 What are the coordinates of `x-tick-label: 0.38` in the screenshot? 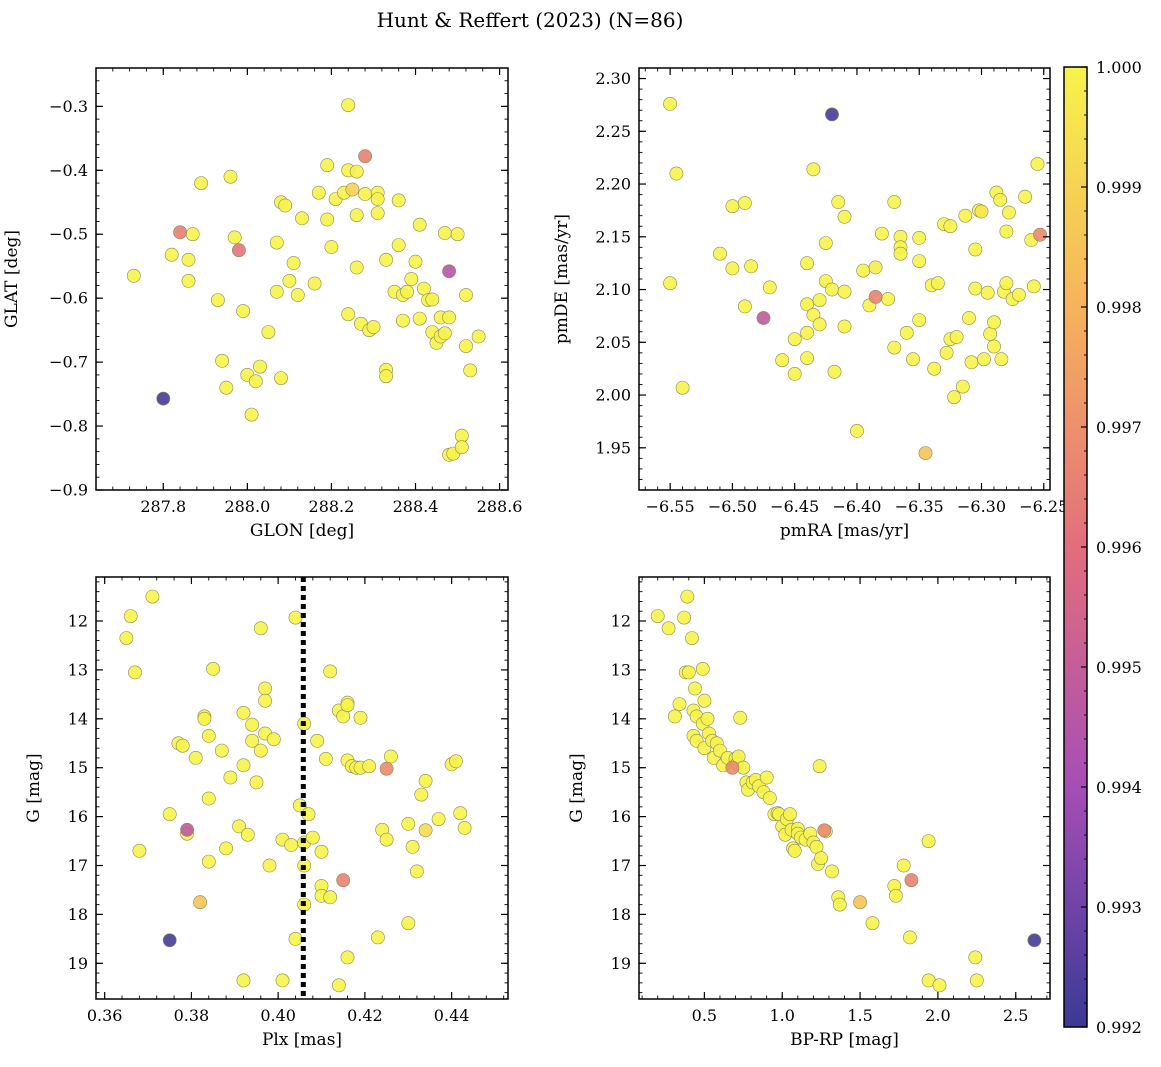 It's located at (192, 1015).